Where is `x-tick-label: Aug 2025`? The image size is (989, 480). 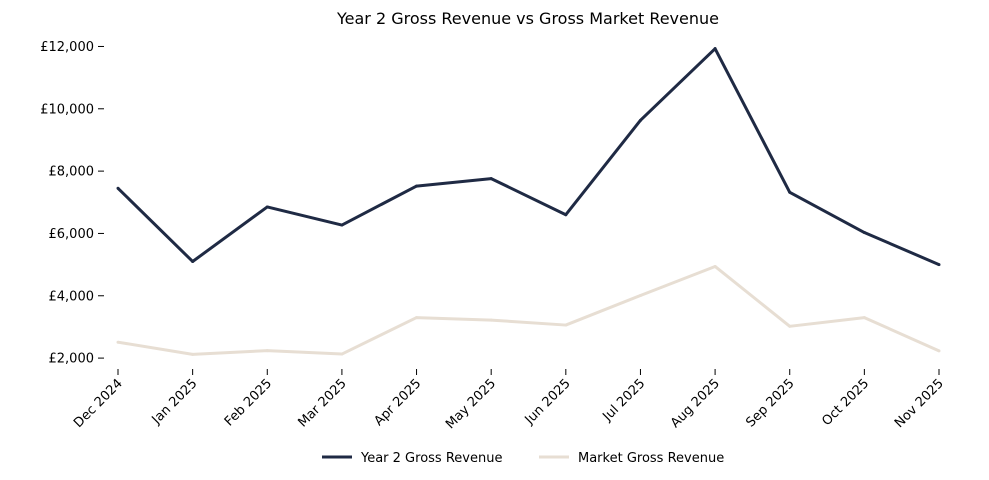 x-tick-label: Aug 2025 is located at coordinates (695, 403).